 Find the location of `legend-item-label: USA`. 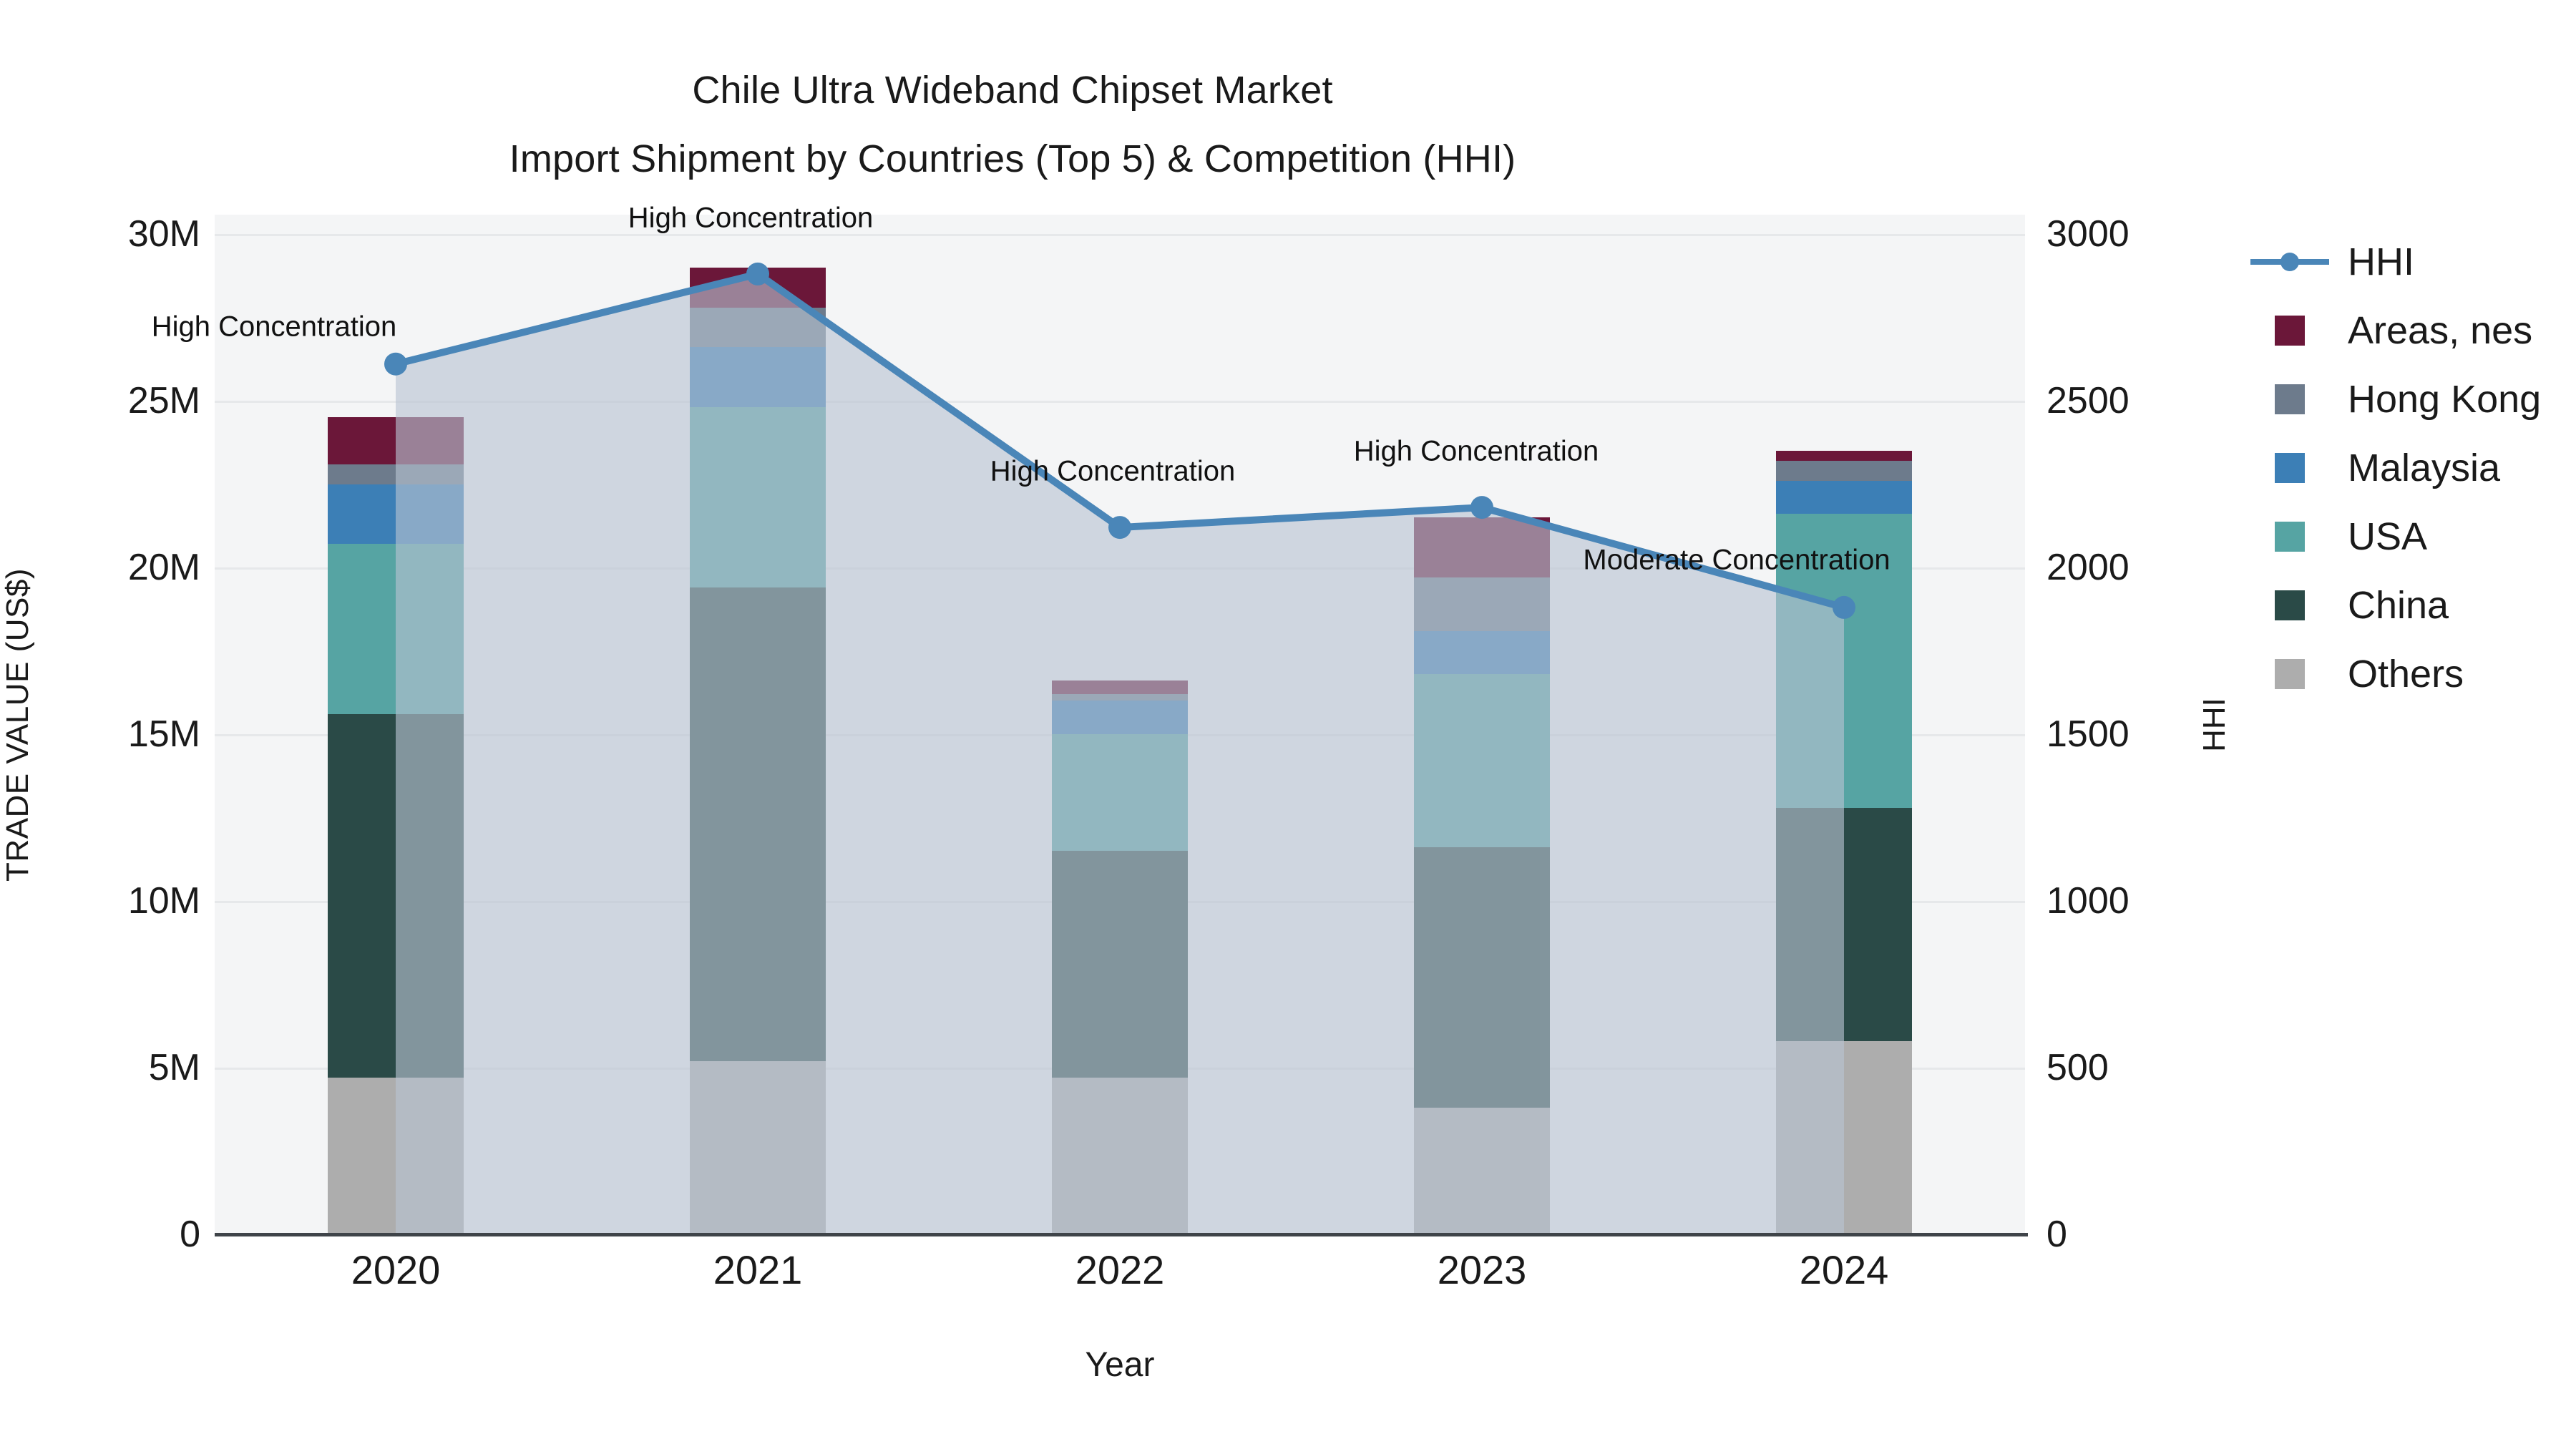

legend-item-label: USA is located at coordinates (2388, 536).